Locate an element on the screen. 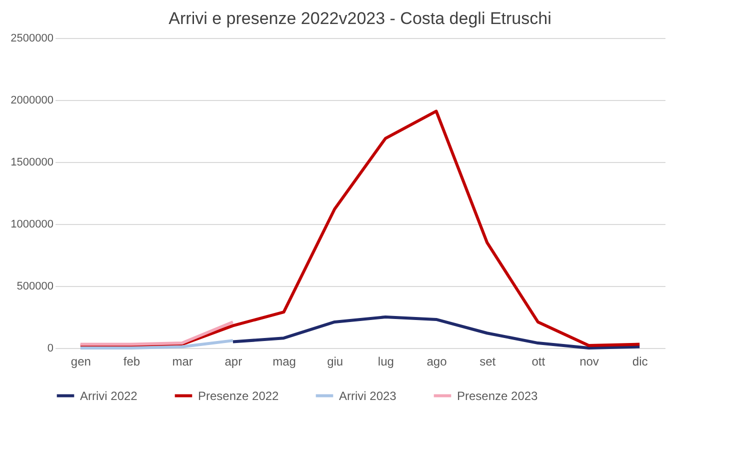 The width and height of the screenshot is (732, 453). y-tick-label: 500000 is located at coordinates (35, 286).